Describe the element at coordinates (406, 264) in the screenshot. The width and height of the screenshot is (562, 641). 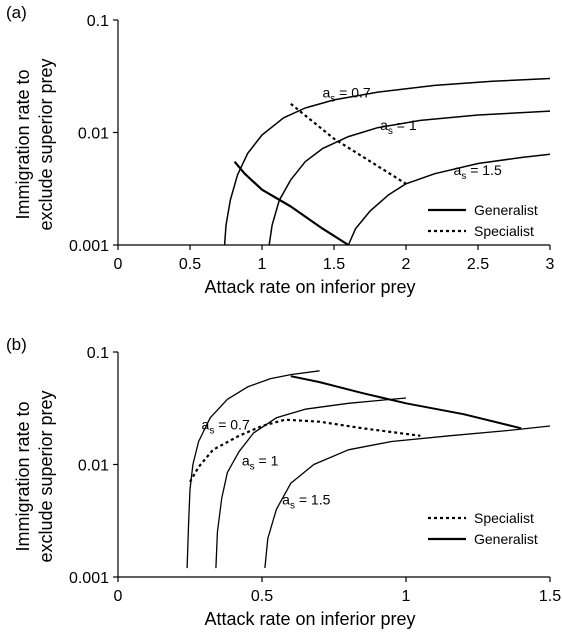
I see `x-tick-label: 2` at that location.